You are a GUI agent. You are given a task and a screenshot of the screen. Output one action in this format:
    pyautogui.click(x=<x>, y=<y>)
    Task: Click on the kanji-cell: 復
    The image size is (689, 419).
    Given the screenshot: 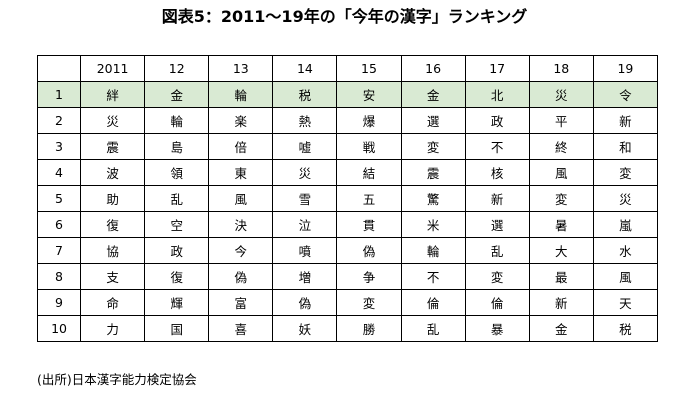 What is the action you would take?
    pyautogui.click(x=177, y=276)
    